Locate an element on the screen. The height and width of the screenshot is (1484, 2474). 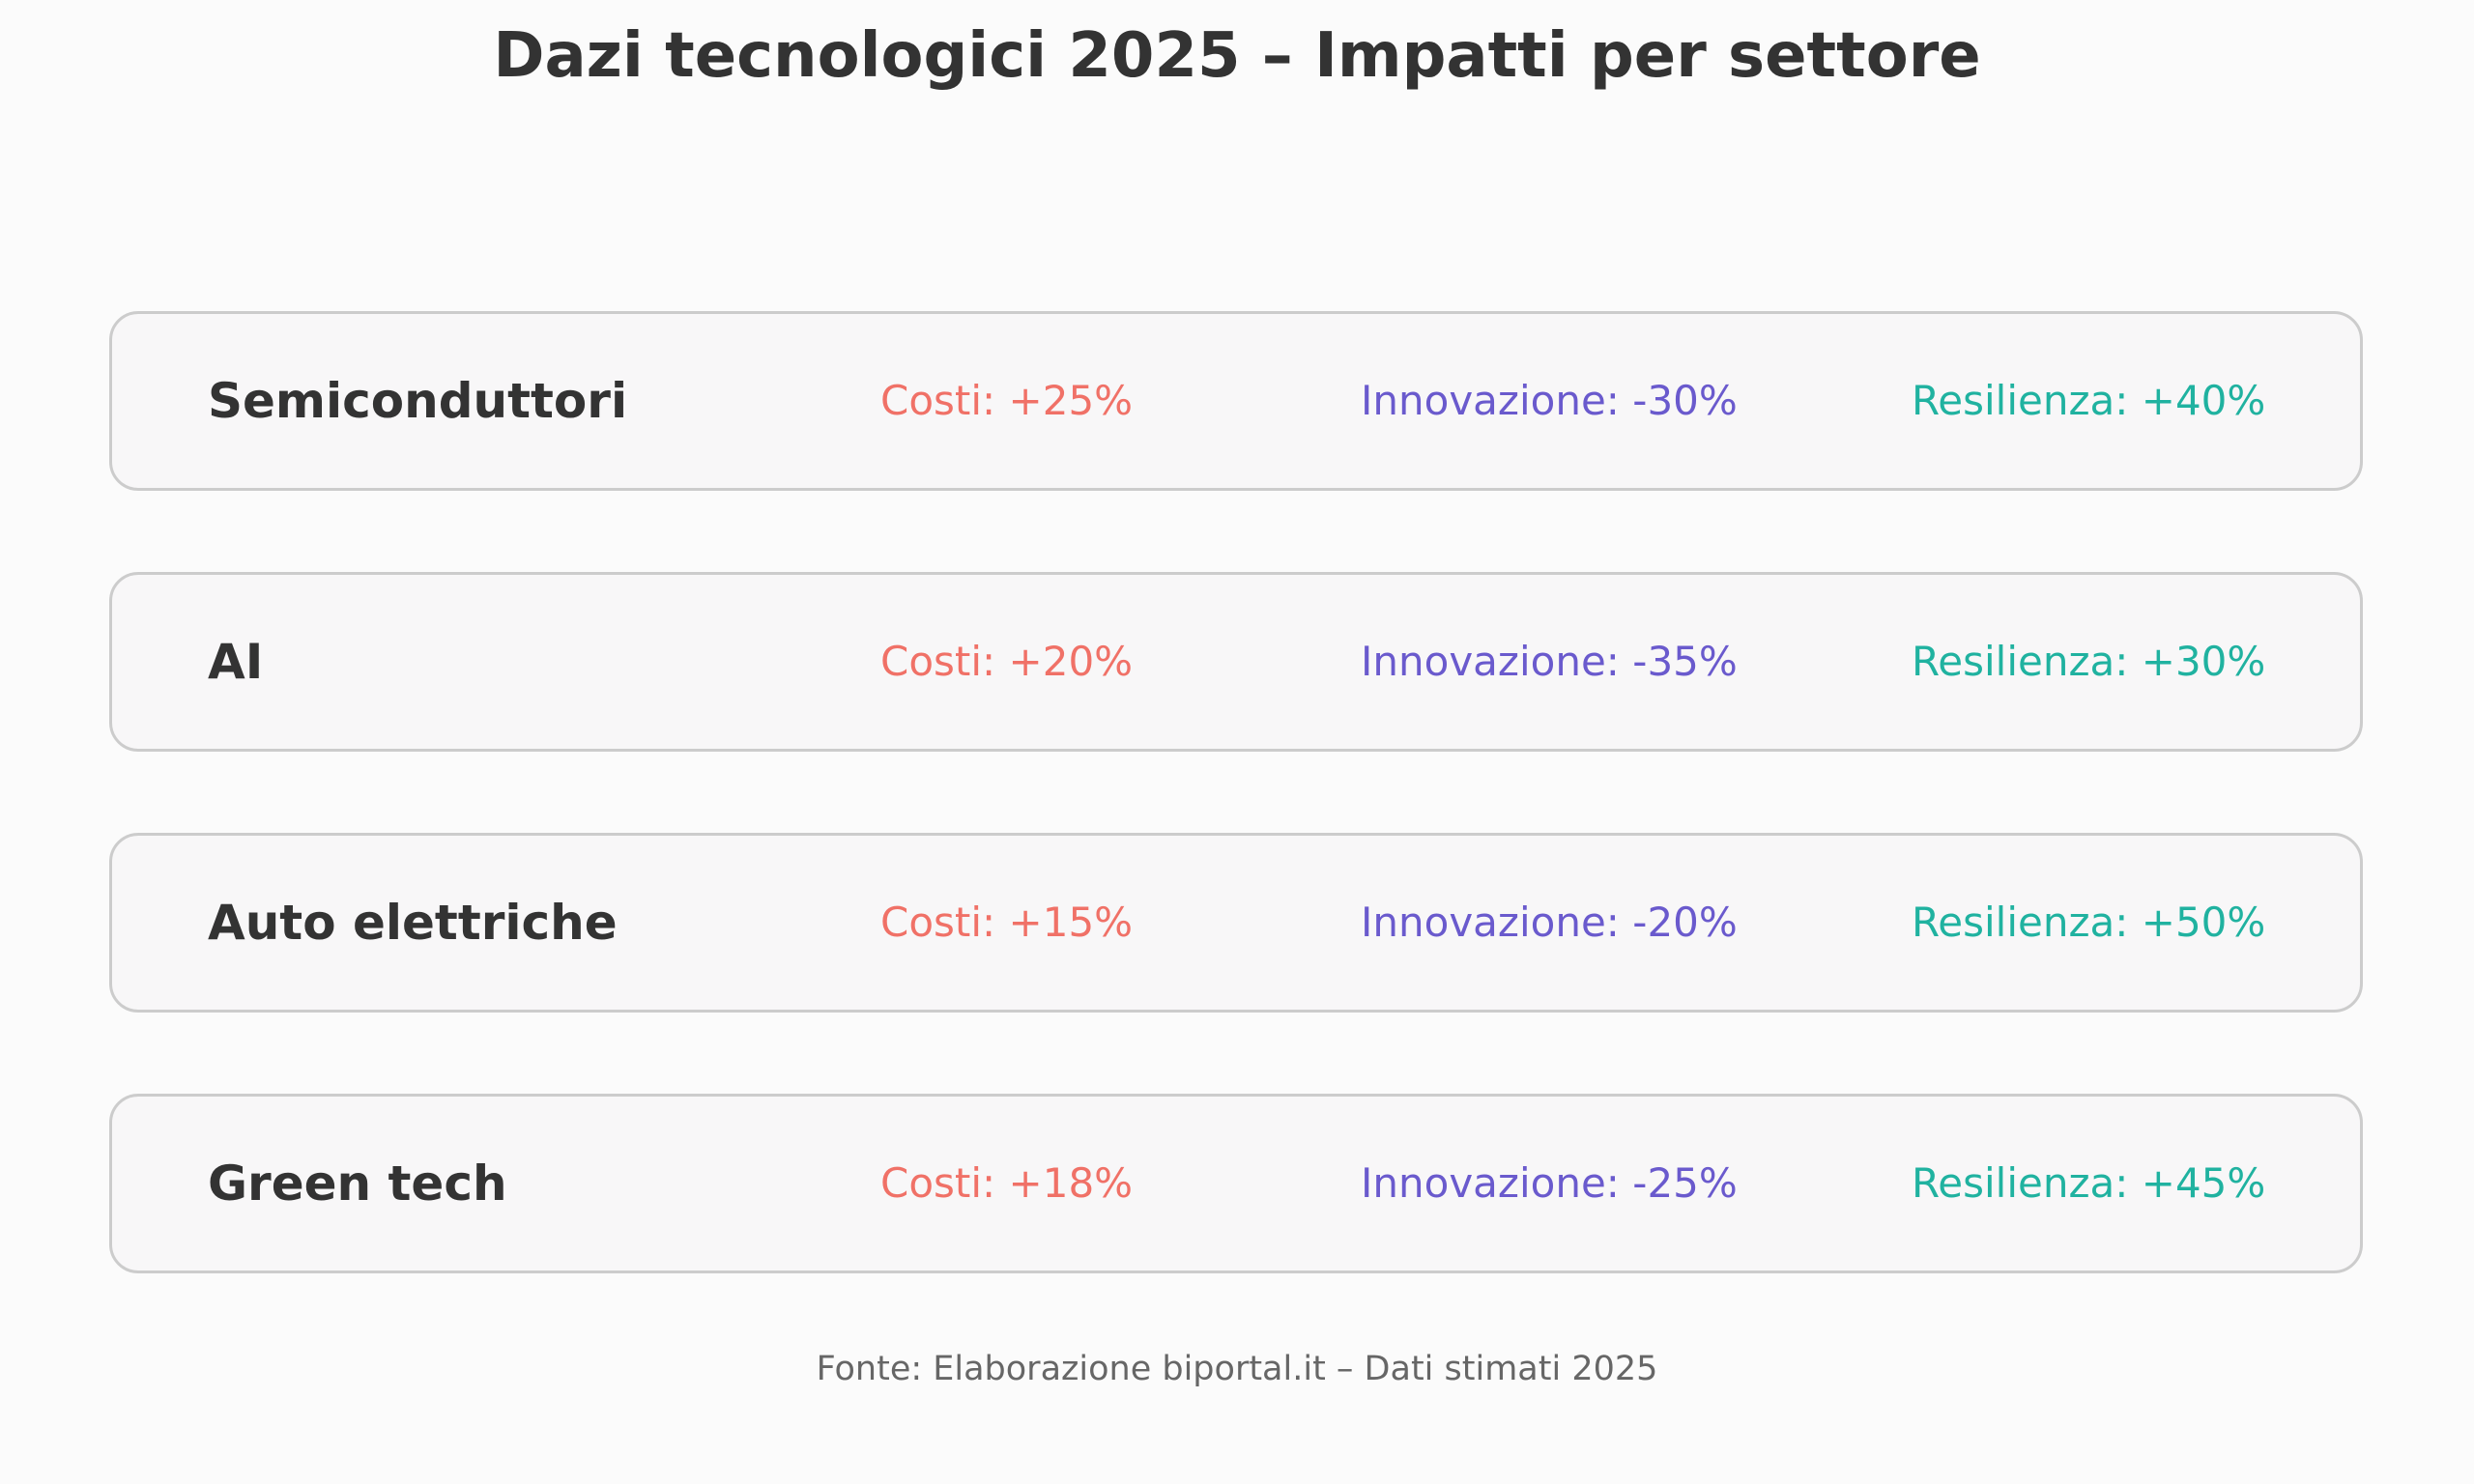
innovazione-value: Innovazione: -25% is located at coordinates (1550, 1183).